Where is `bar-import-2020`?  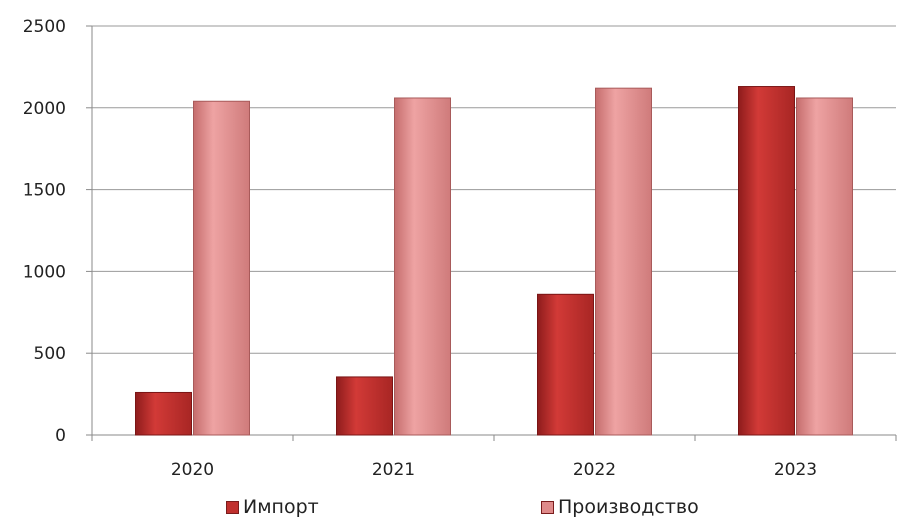
bar-import-2020 is located at coordinates (163, 413).